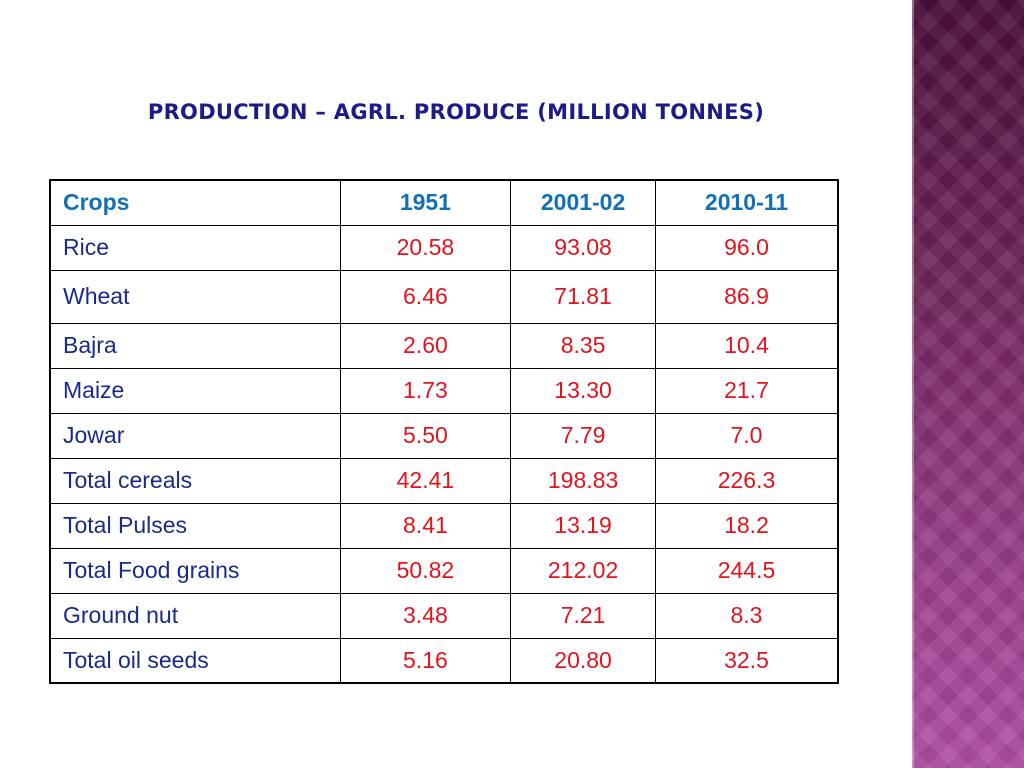 The width and height of the screenshot is (1024, 768). Describe the element at coordinates (425, 296) in the screenshot. I see `value-1951: 6.46` at that location.